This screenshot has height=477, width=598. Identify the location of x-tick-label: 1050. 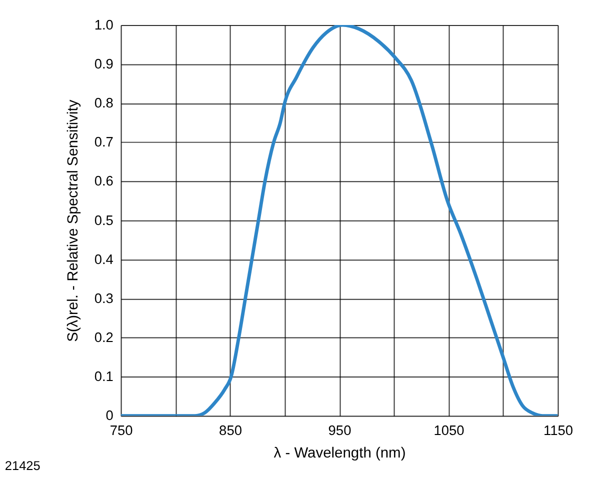
(449, 430).